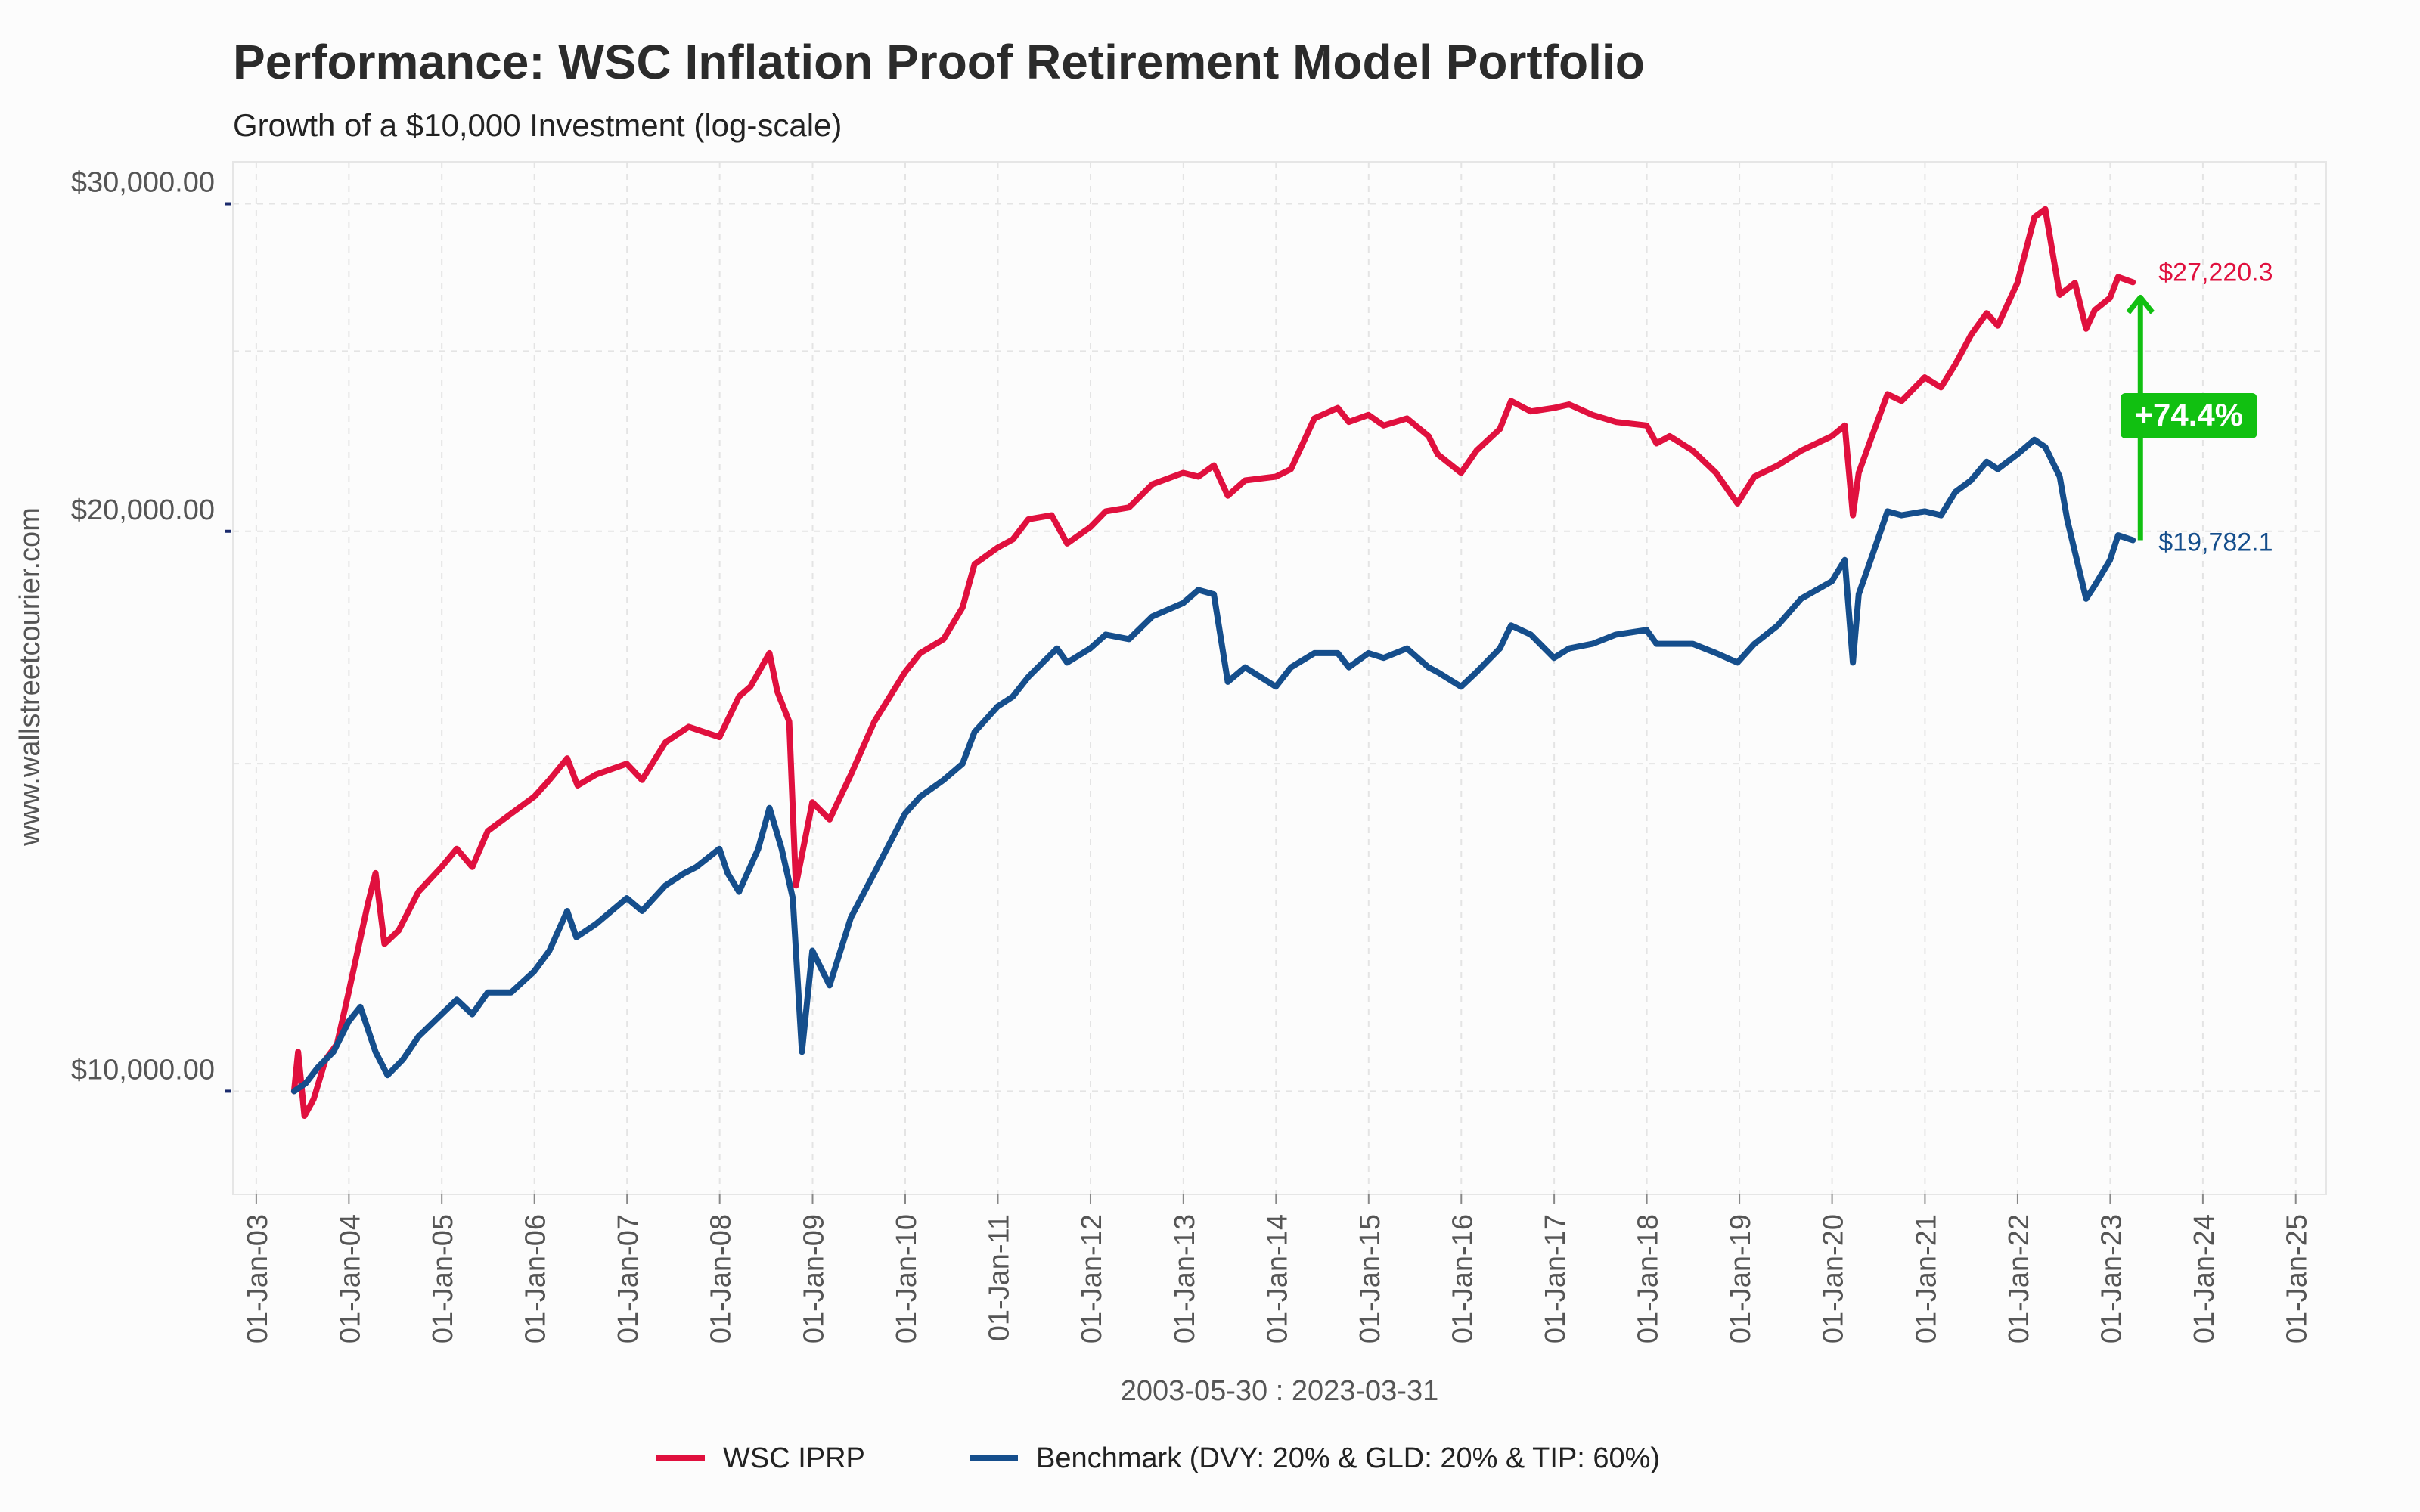 The image size is (2420, 1512). I want to click on difference-badge-label: +74.4%, so click(2188, 414).